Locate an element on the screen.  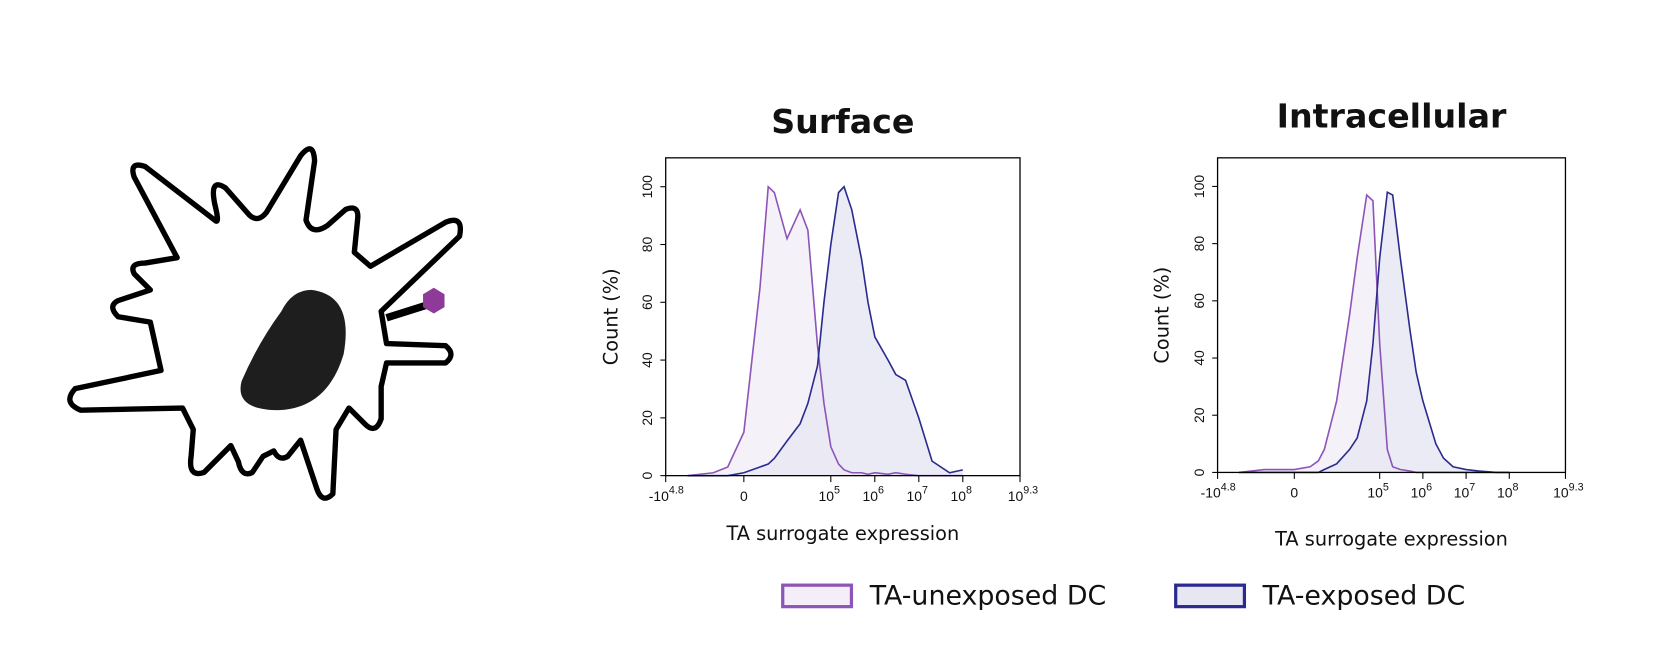
cell-outline is located at coordinates (265, 323).